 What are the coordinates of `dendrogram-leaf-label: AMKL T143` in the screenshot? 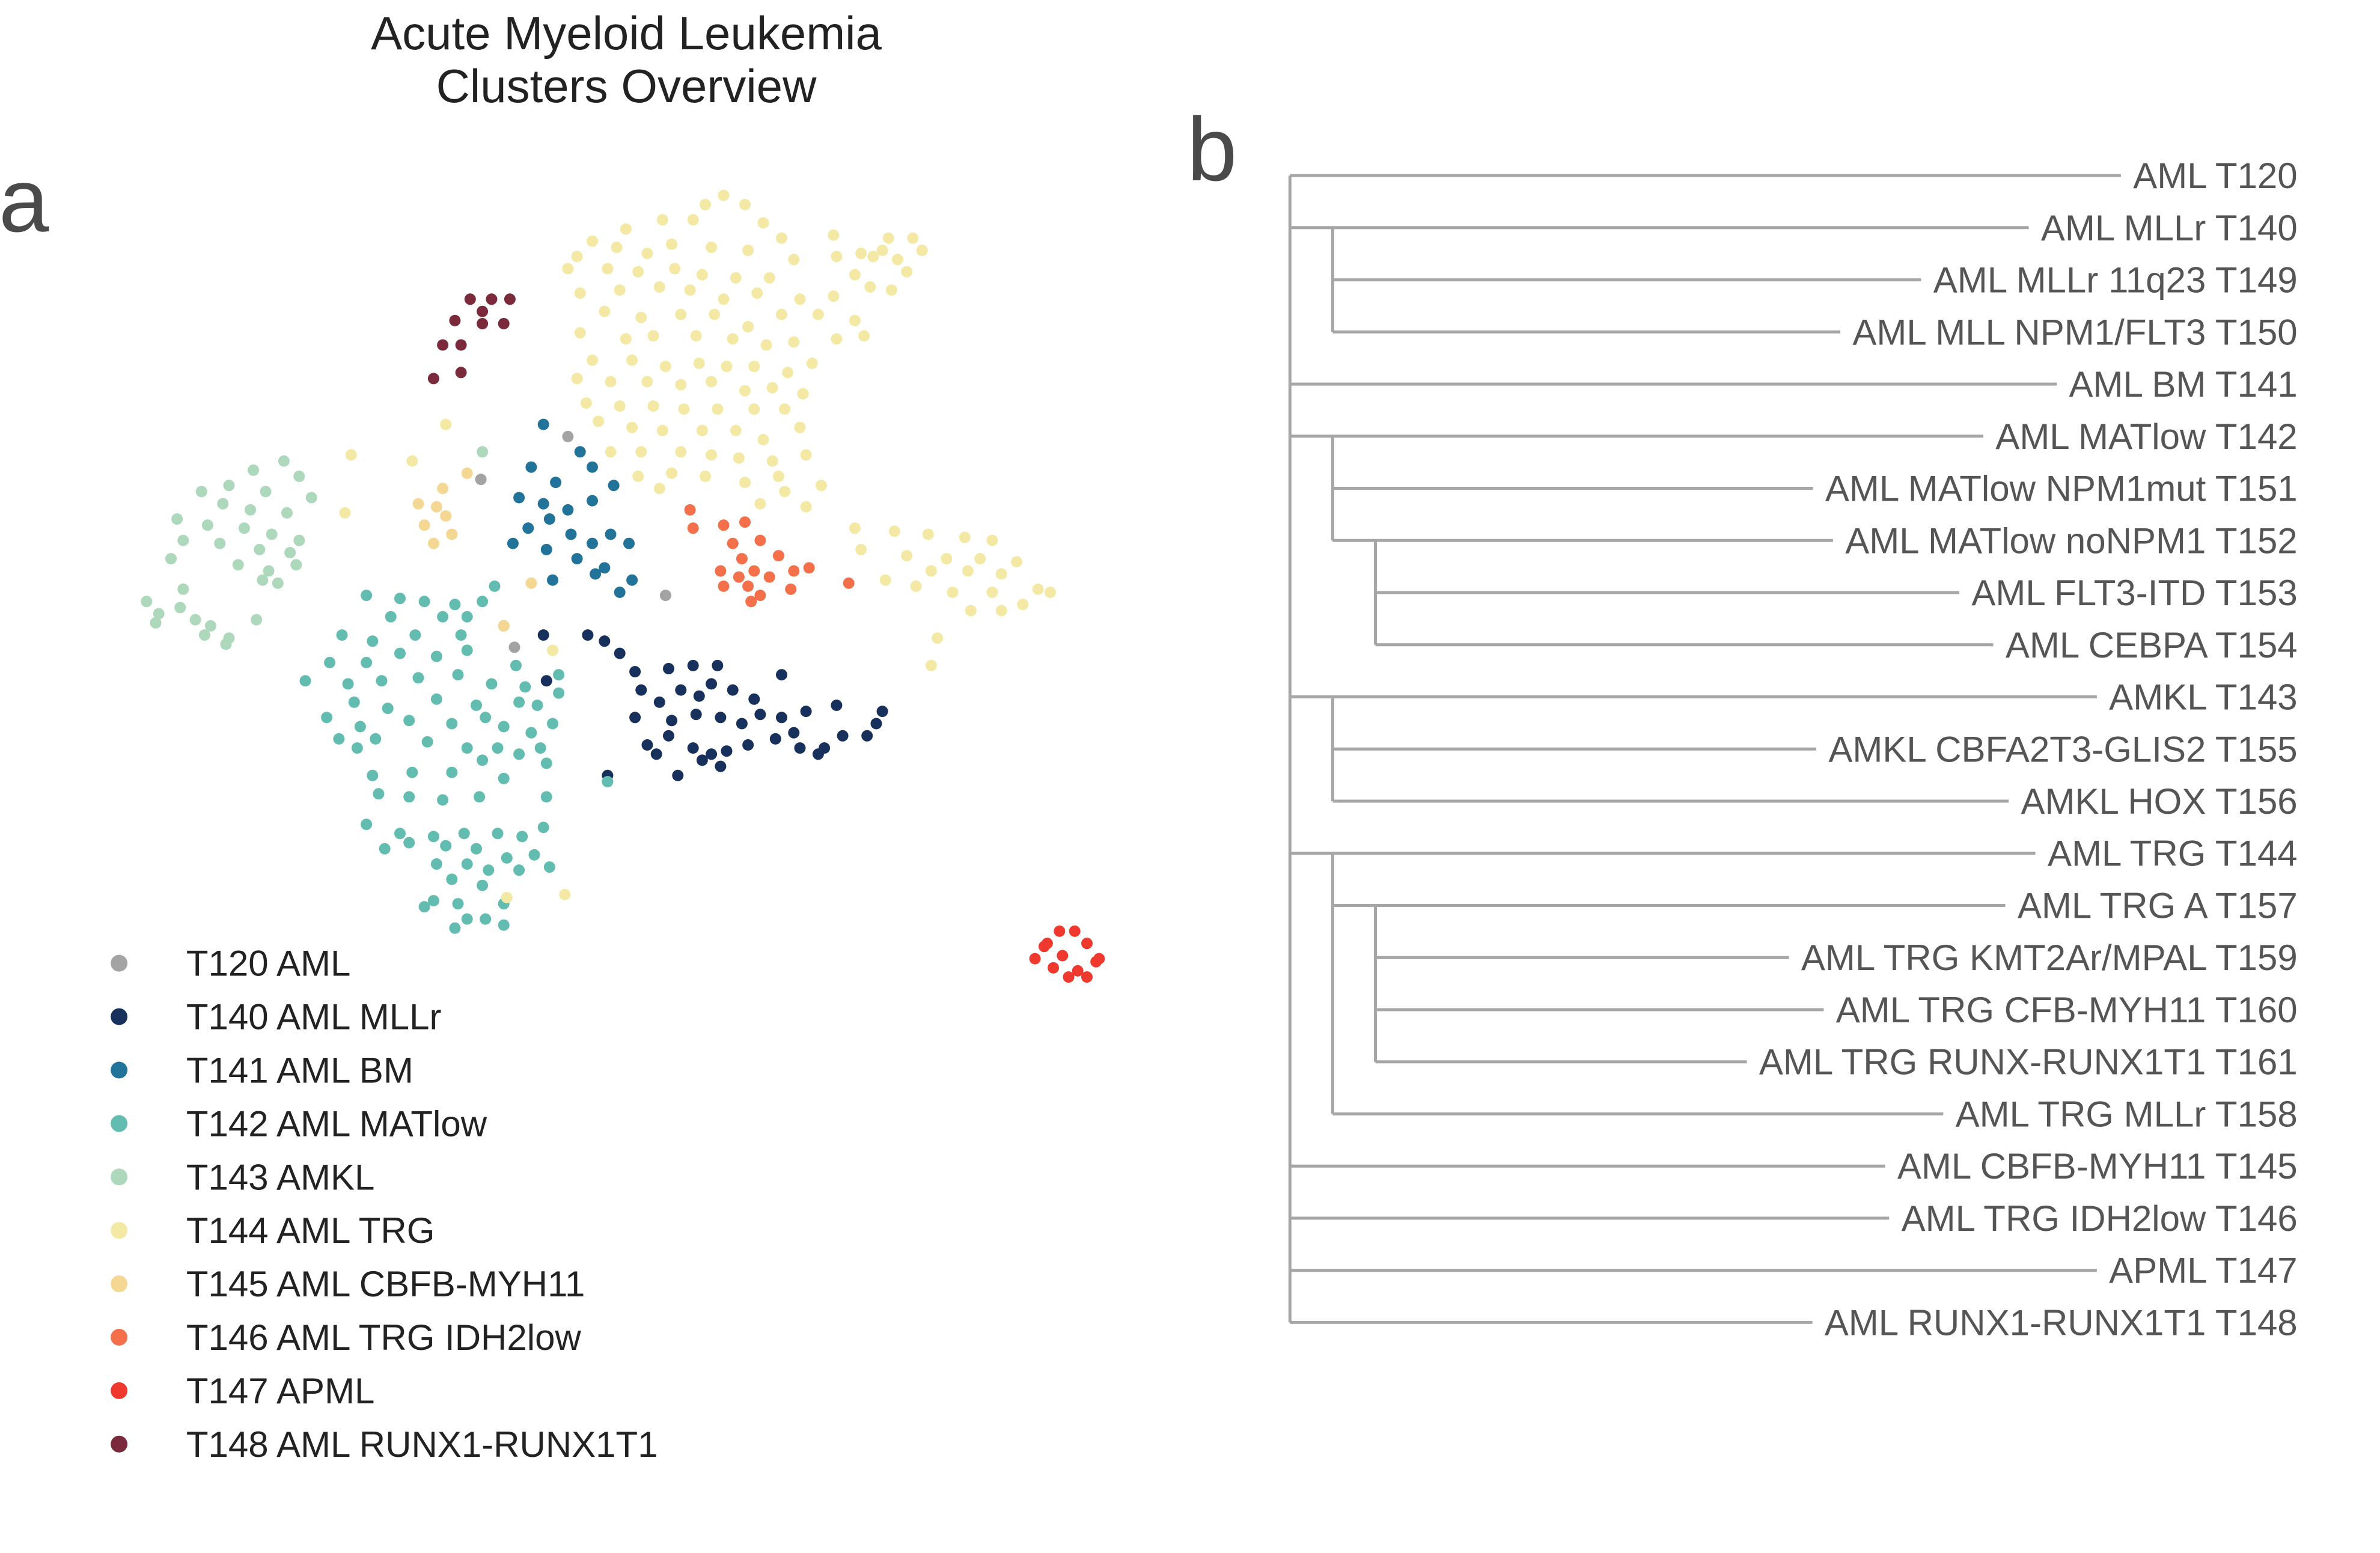 It's located at (2203, 697).